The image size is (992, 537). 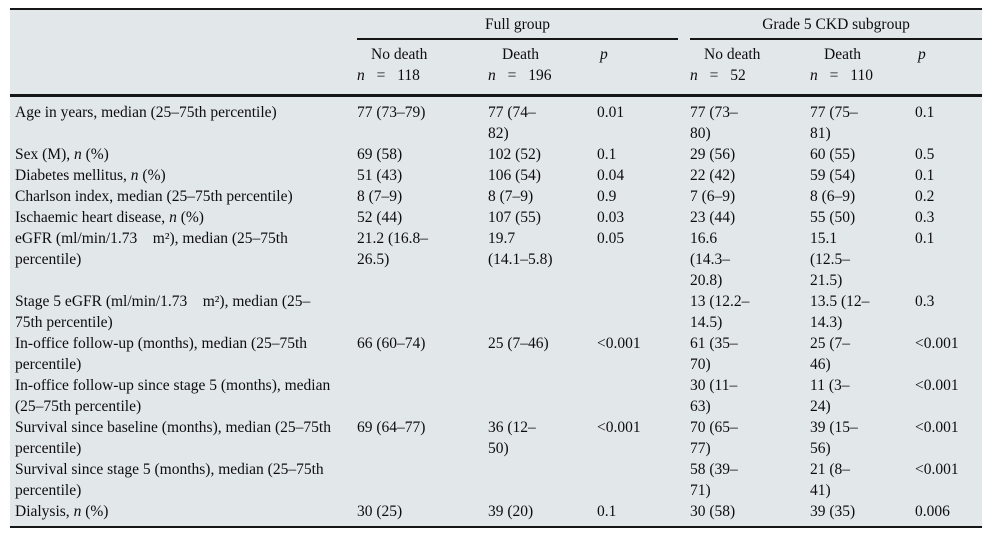 I want to click on column-title: p, so click(x=604, y=54).